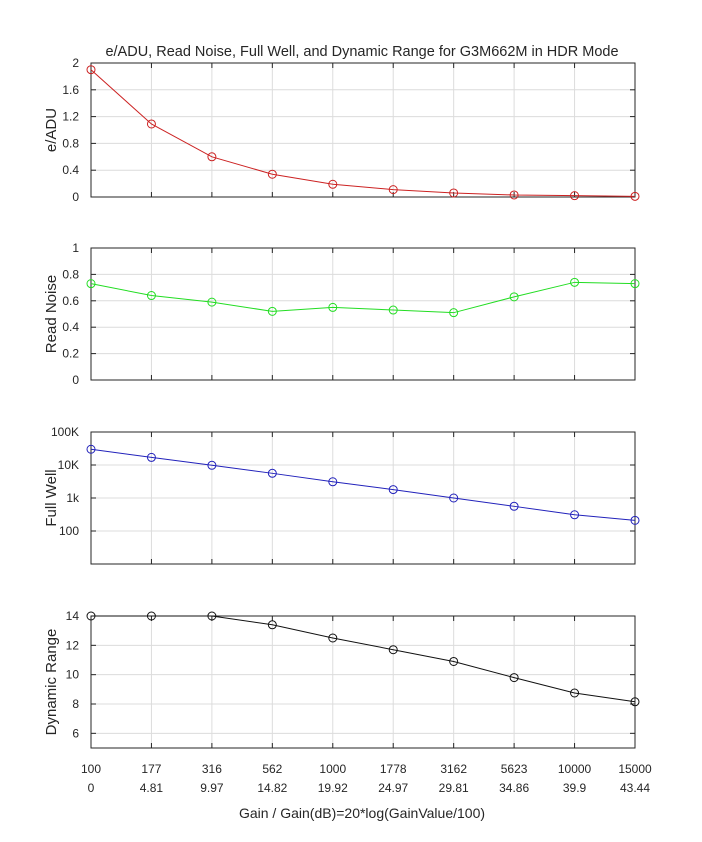  Describe the element at coordinates (575, 788) in the screenshot. I see `x-tick-label-db: 39.9` at that location.